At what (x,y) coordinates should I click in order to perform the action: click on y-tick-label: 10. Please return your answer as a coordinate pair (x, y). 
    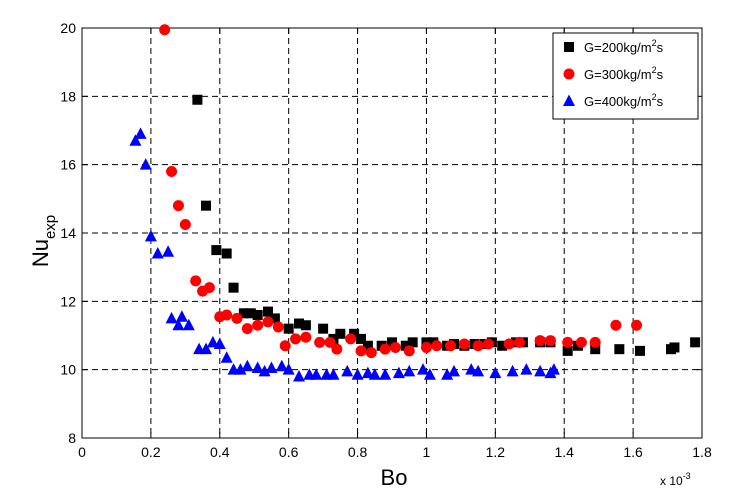
    Looking at the image, I should click on (68, 370).